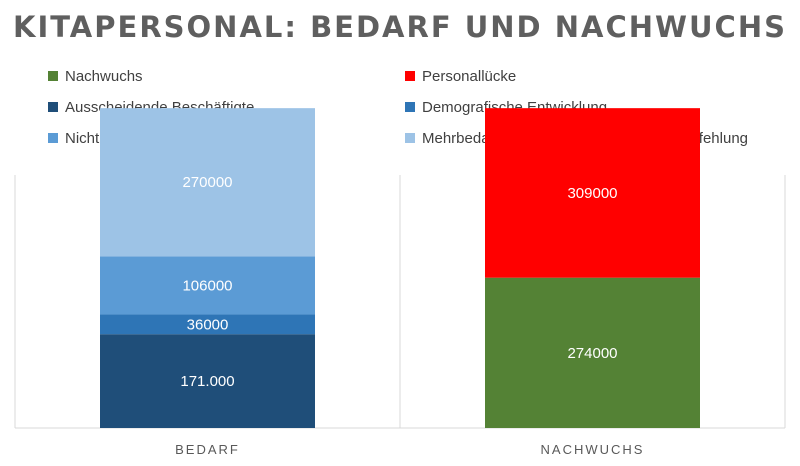  Describe the element at coordinates (208, 324) in the screenshot. I see `data-label: 36000` at that location.